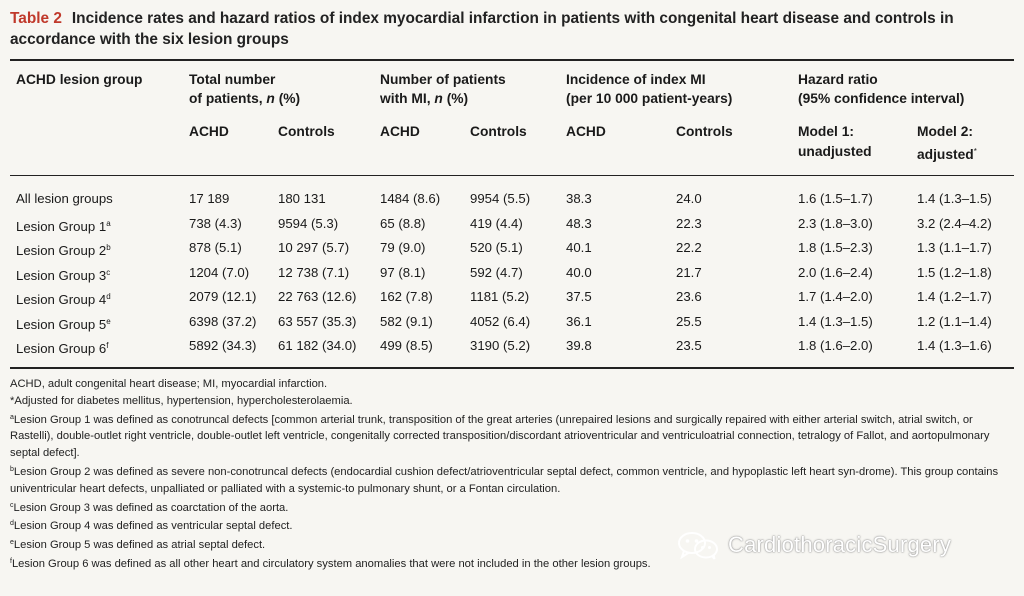 Image resolution: width=1024 pixels, height=596 pixels. Describe the element at coordinates (209, 198) in the screenshot. I see `cell-total-achd: 17 189` at that location.